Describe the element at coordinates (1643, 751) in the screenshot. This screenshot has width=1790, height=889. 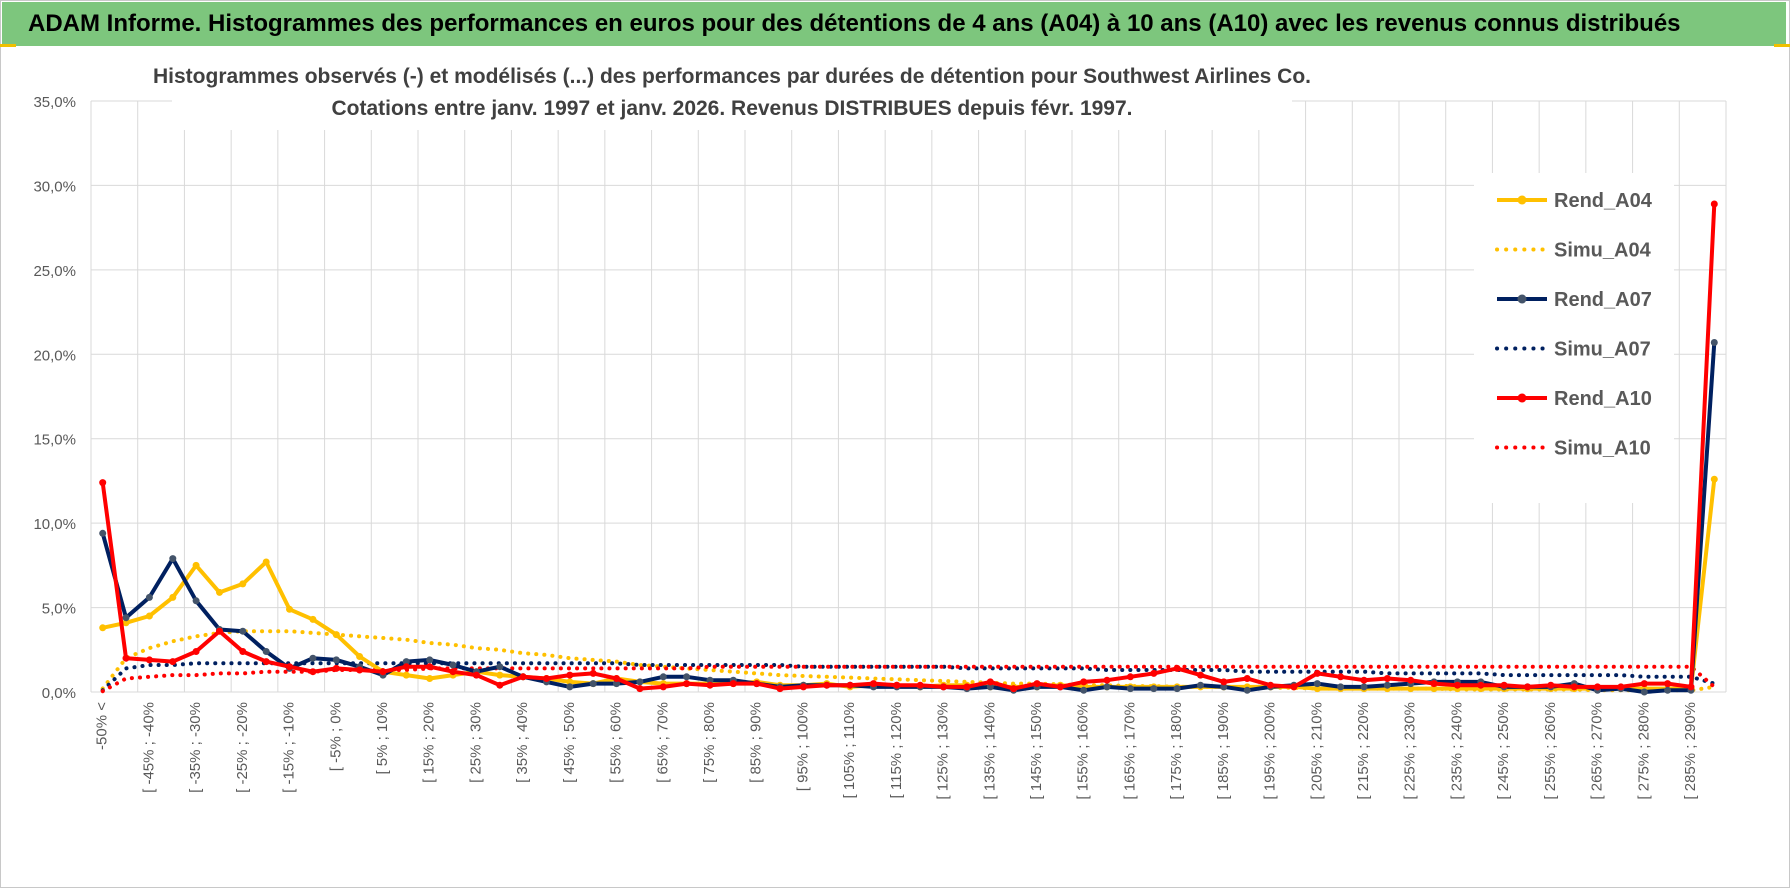
I see `x-tick-label: [ 275% ; 280%` at that location.